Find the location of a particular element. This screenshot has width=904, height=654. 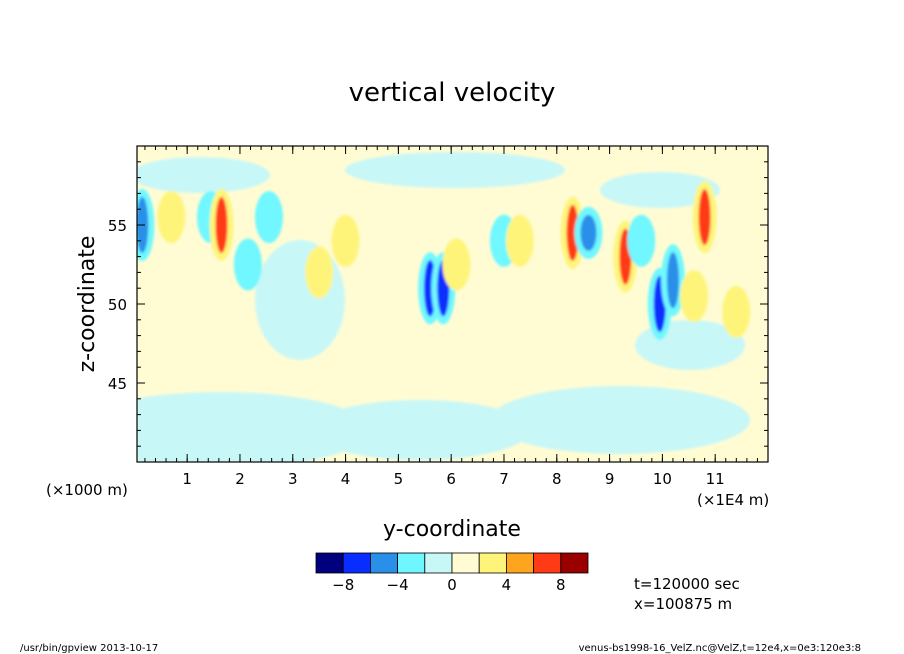

chart-title: vertical velocity is located at coordinates (452, 93).